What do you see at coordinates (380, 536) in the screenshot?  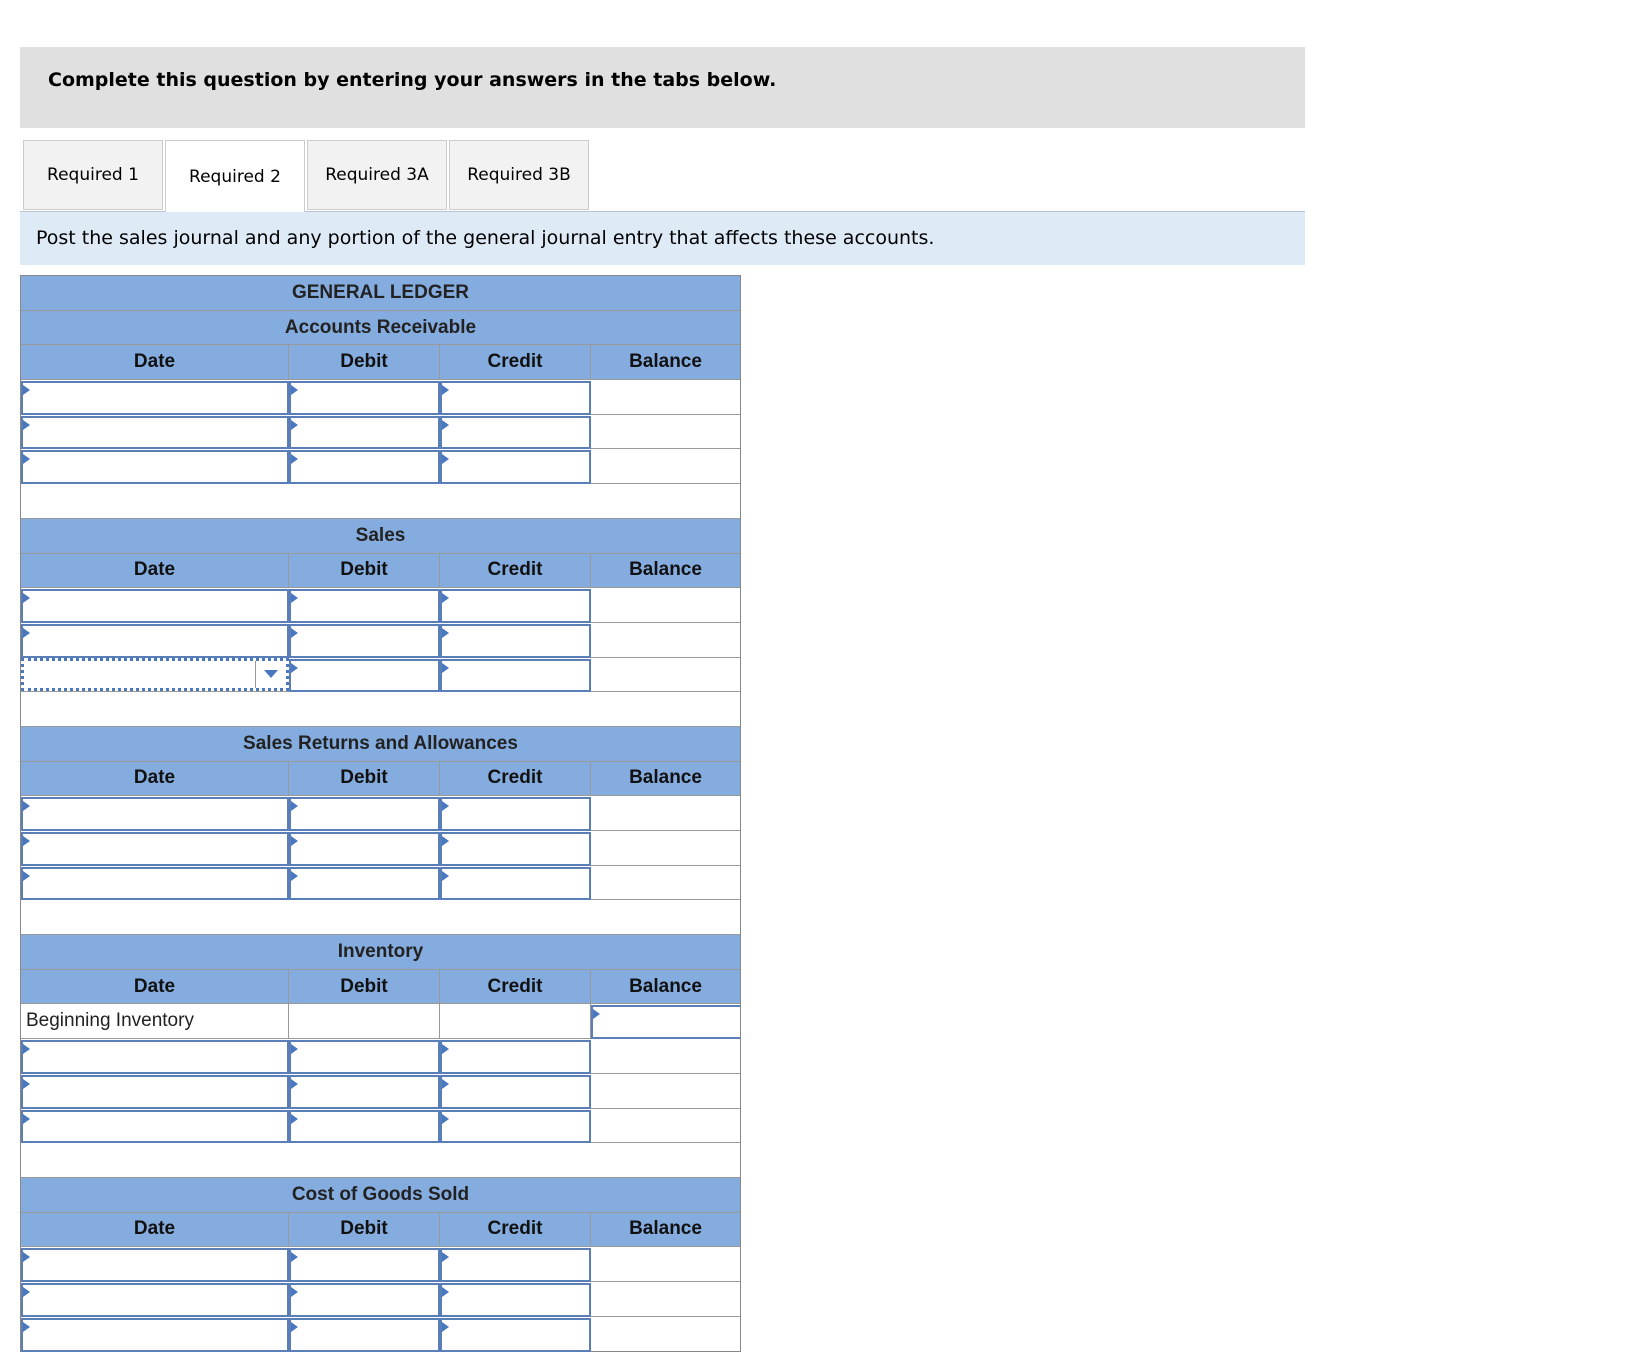 I see `account-title-sales: Sales` at bounding box center [380, 536].